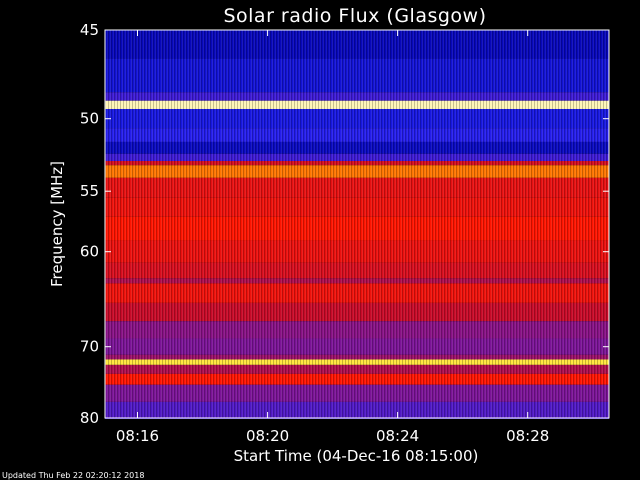 The height and width of the screenshot is (480, 640). What do you see at coordinates (527, 436) in the screenshot?
I see `x-tick-label: 08:28` at bounding box center [527, 436].